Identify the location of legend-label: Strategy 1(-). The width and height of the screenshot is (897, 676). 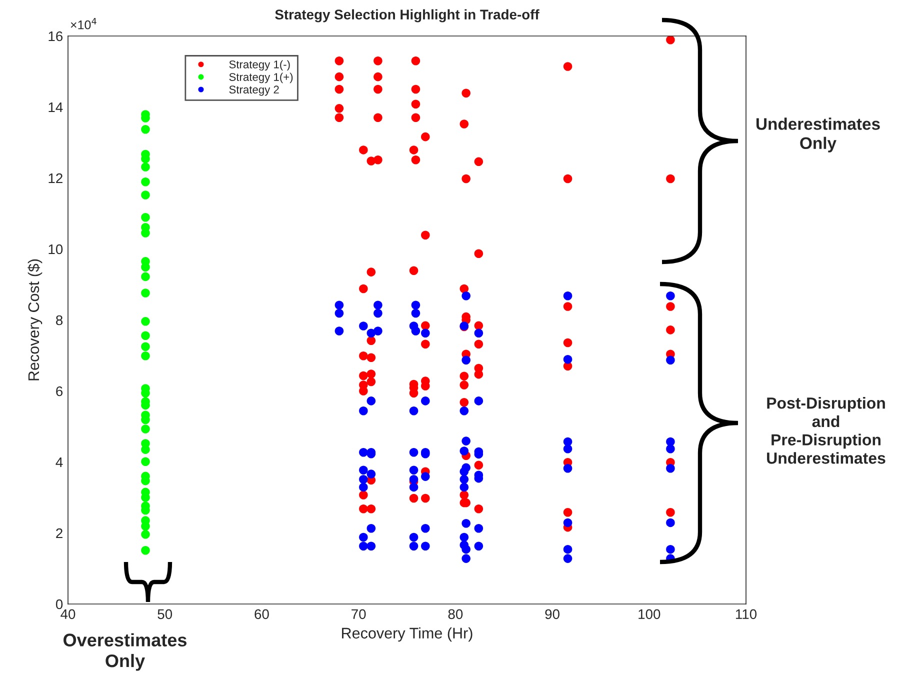
(259, 65).